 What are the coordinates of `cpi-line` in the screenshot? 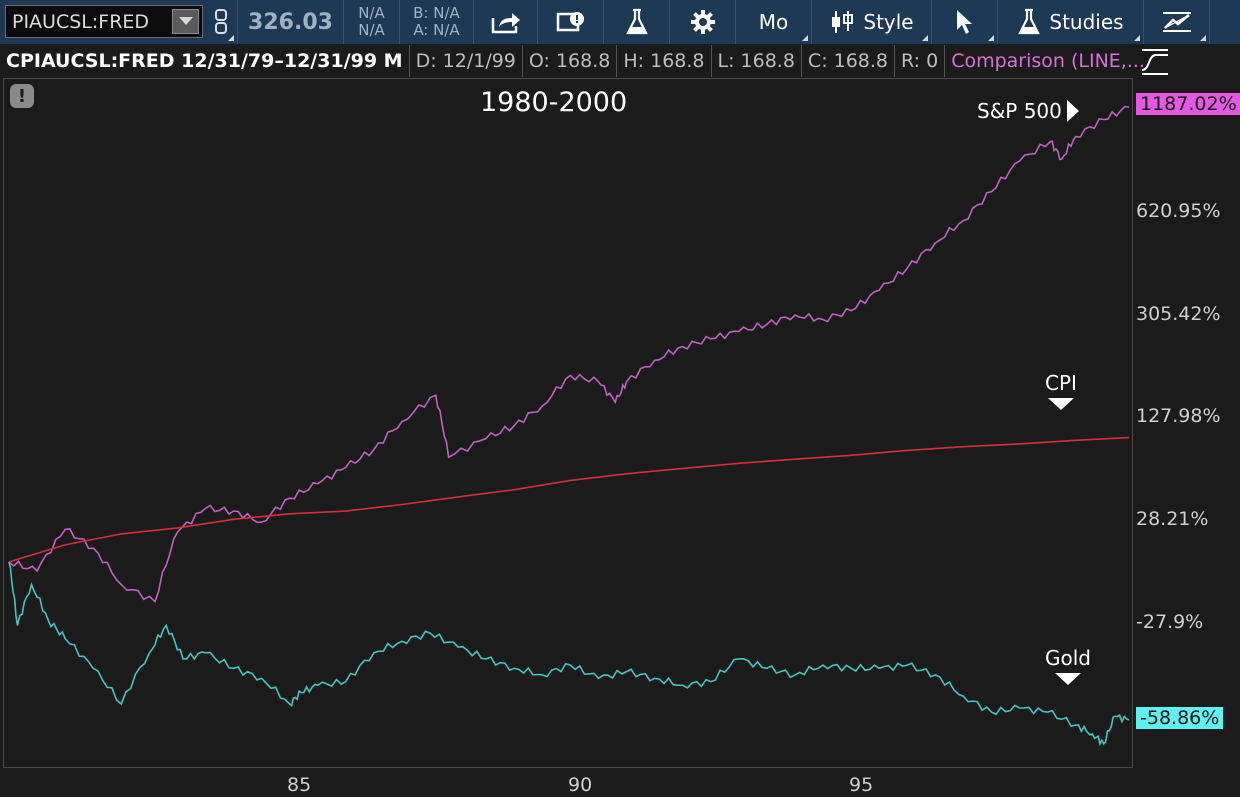 It's located at (569, 499).